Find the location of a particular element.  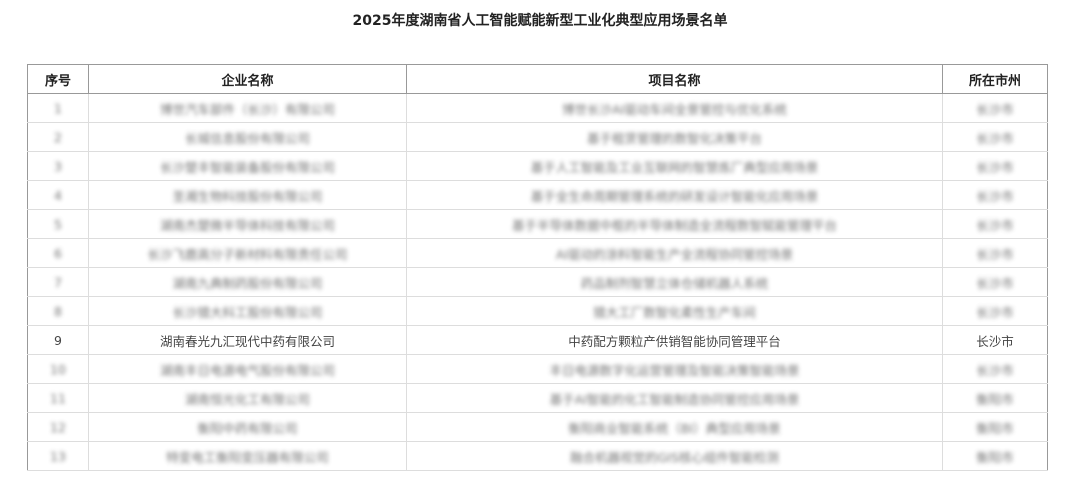

cell-company-text: 长城信息股份有限公司 is located at coordinates (247, 138).